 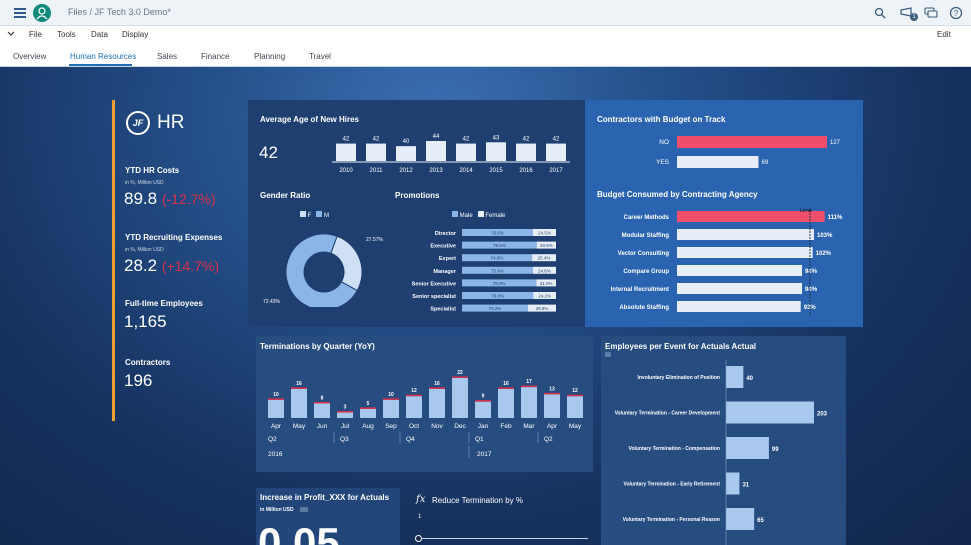 I want to click on age-bar-label: 40, so click(x=406, y=142).